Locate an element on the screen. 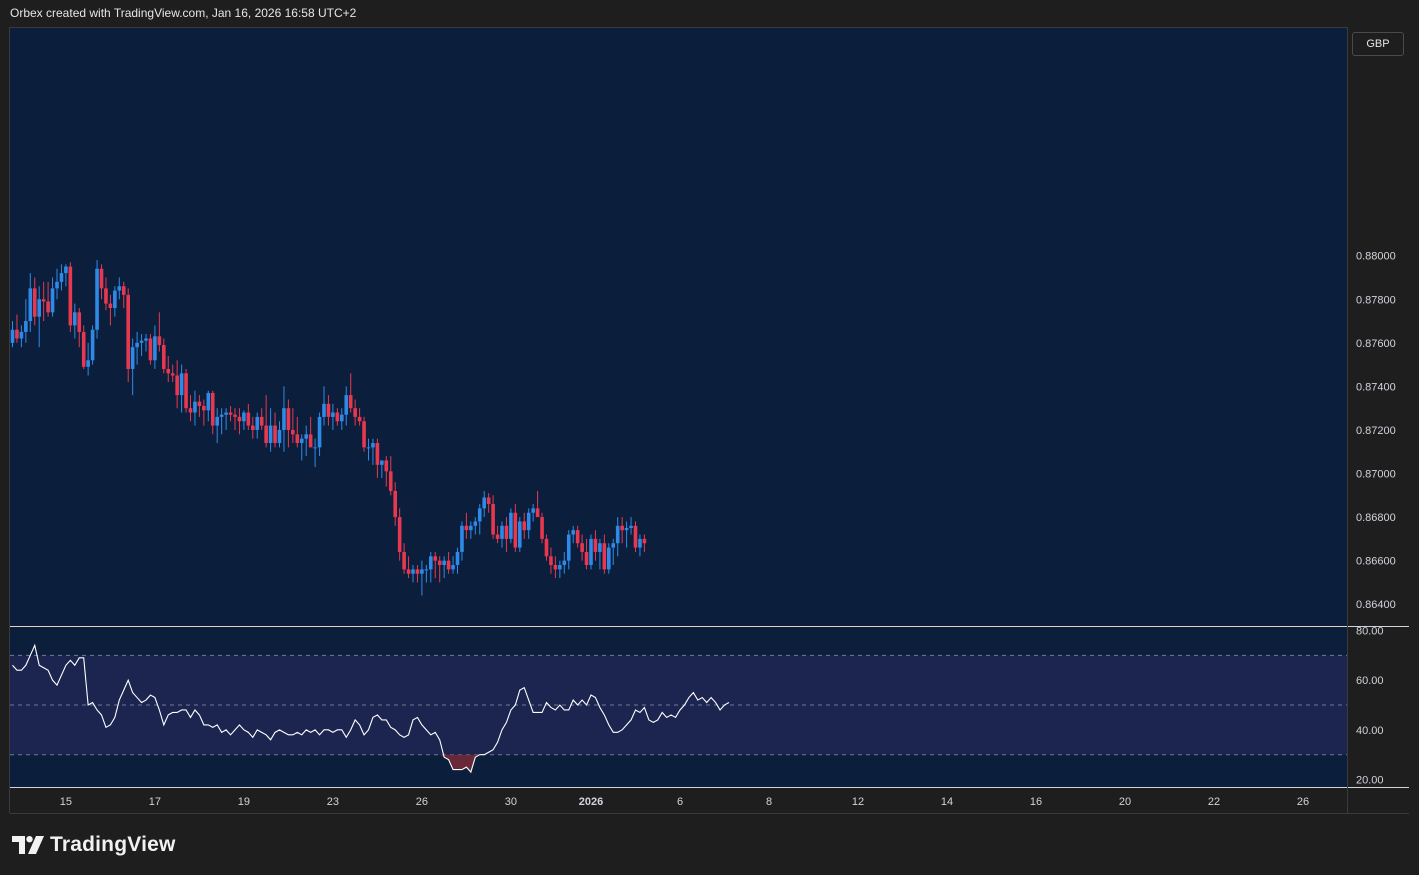 The image size is (1419, 875). price-tick-label: 0.86400 is located at coordinates (1376, 605).